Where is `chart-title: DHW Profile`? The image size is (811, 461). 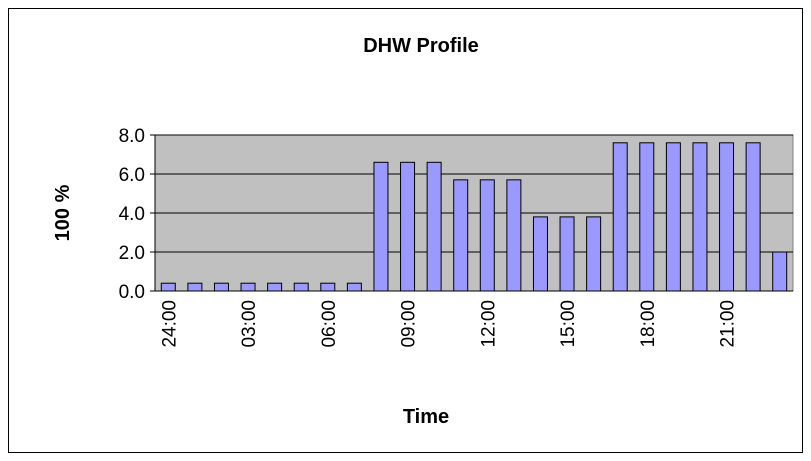
chart-title: DHW Profile is located at coordinates (421, 46).